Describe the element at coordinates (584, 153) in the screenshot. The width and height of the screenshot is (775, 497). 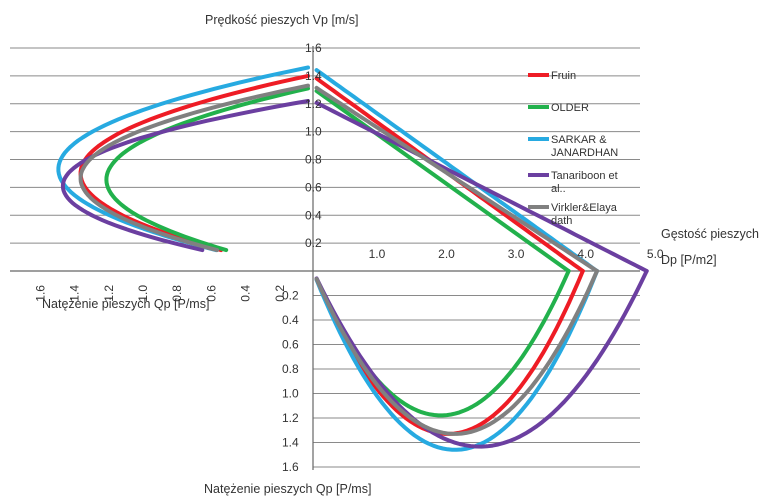
I see `legend-label: JANARDHAN` at that location.